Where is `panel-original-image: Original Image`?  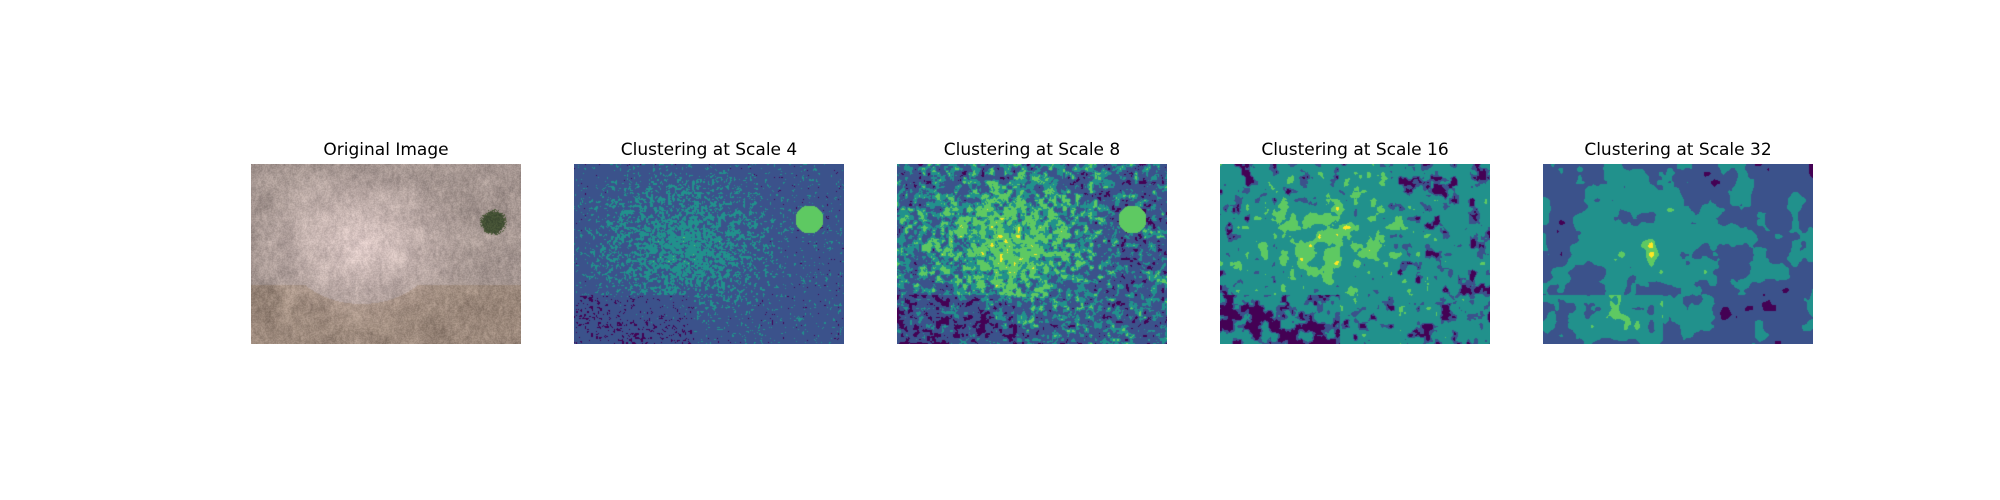 panel-original-image: Original Image is located at coordinates (386, 241).